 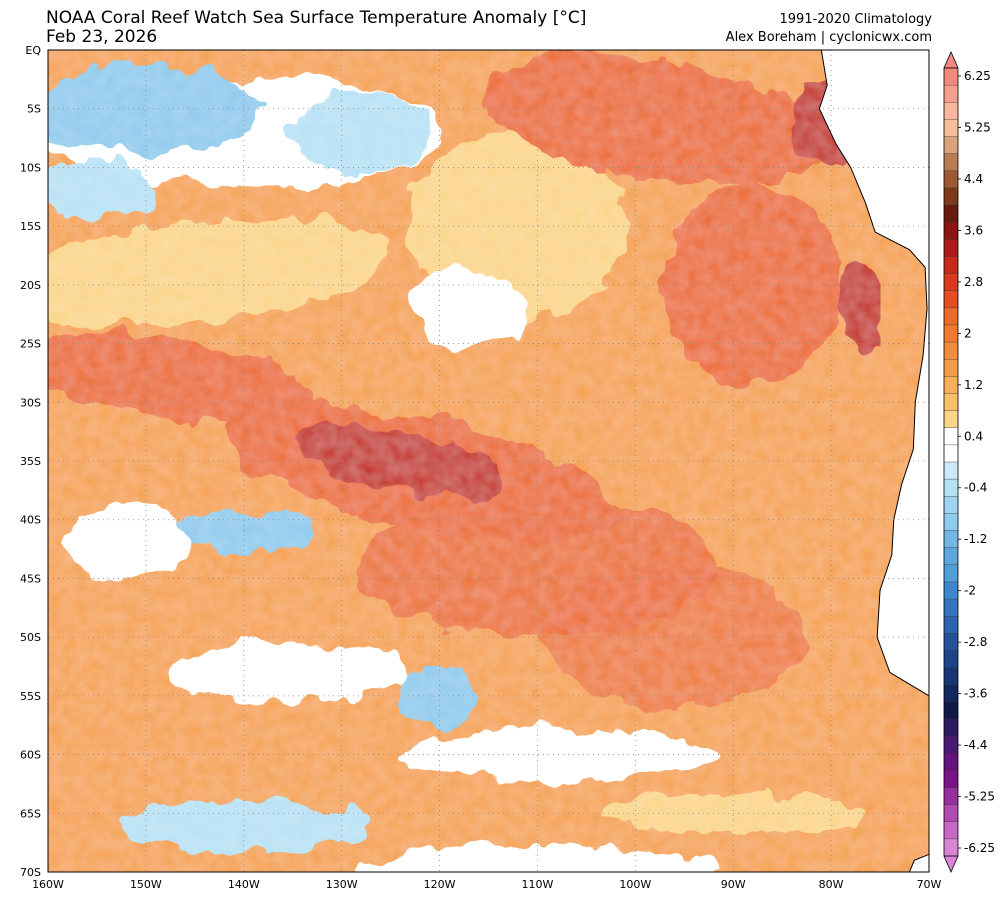 I want to click on weak-cool-north, so click(x=361, y=132).